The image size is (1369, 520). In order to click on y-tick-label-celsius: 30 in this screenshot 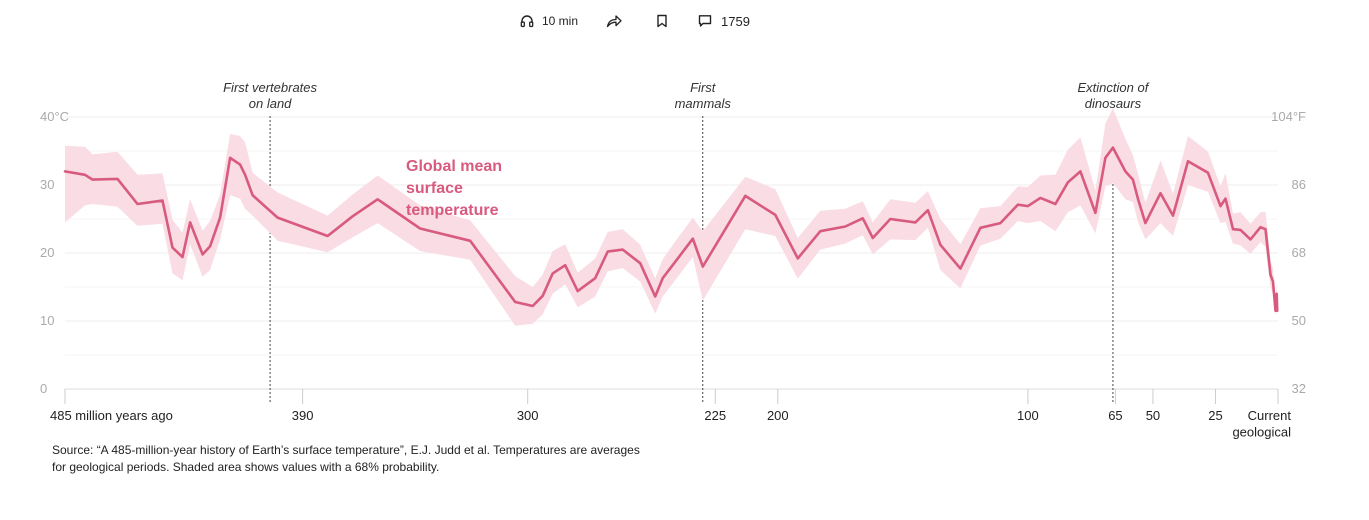, I will do `click(47, 184)`.